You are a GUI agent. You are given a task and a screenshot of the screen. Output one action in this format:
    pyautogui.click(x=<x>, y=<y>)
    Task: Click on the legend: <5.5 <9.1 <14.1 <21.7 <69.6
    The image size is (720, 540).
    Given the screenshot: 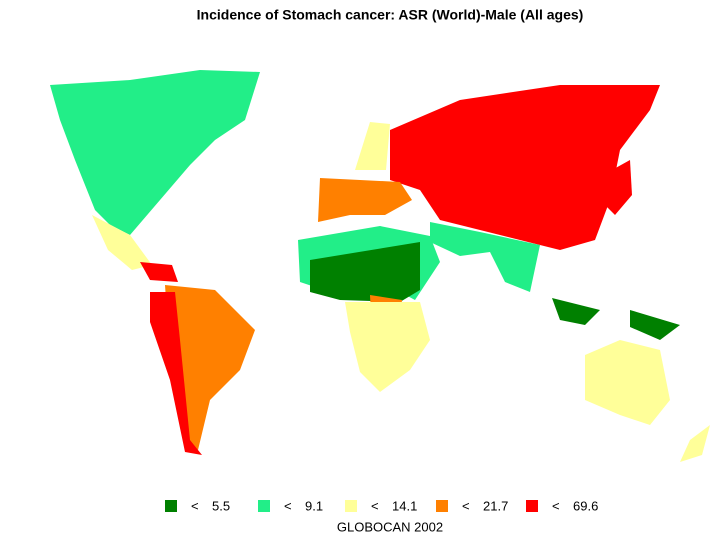 What is the action you would take?
    pyautogui.click(x=381, y=505)
    